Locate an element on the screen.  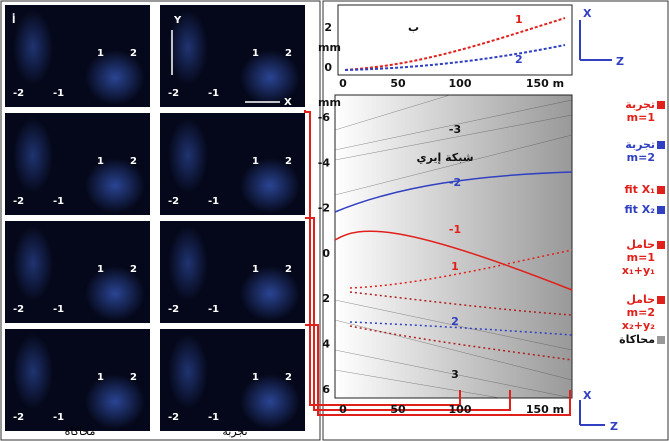
y-tick-label: -2 is located at coordinates (324, 208).